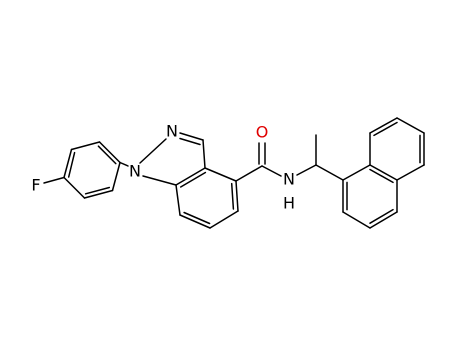 The width and height of the screenshot is (455, 350). I want to click on atom-label: F, so click(35, 185).